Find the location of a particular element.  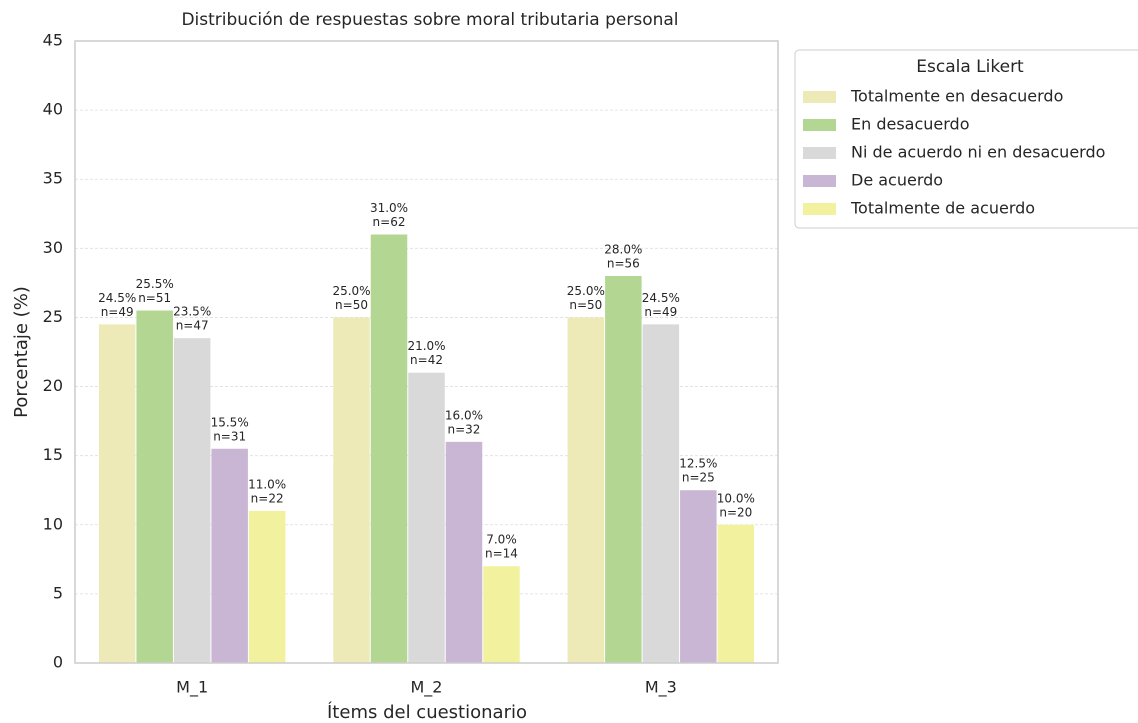

y-tick-label: 20 is located at coordinates (53, 385).